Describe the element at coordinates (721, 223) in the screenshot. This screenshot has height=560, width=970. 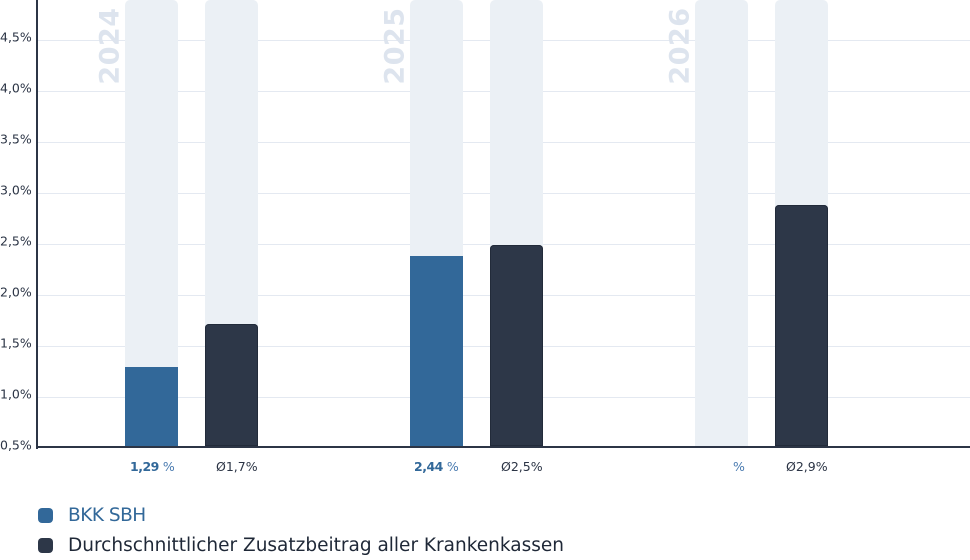
I see `bar-track` at that location.